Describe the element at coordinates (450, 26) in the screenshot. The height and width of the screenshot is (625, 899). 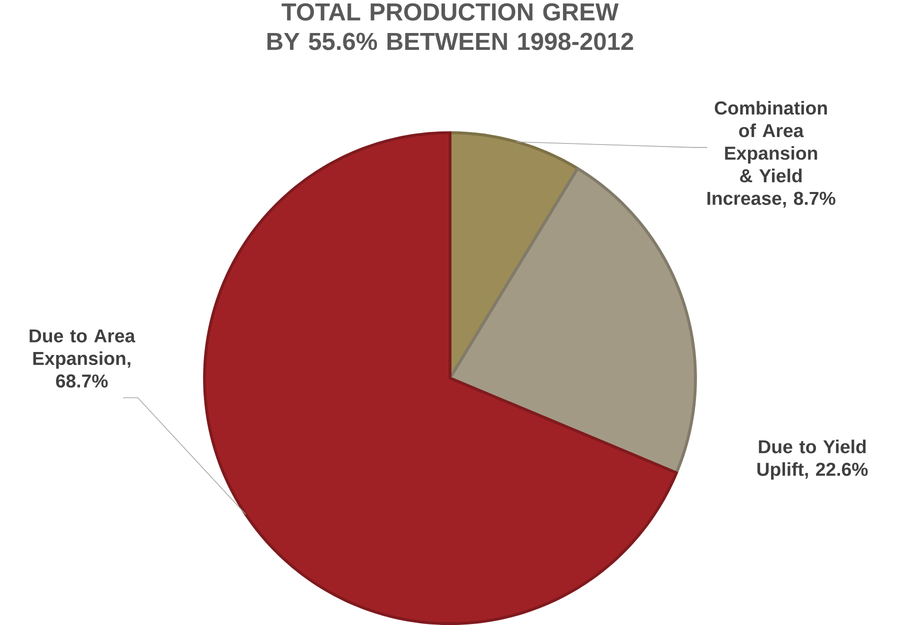
I see `chart-title: TOTAL PRODUCTION GREW BY 55.6% BETWEEN 1998-2012` at that location.